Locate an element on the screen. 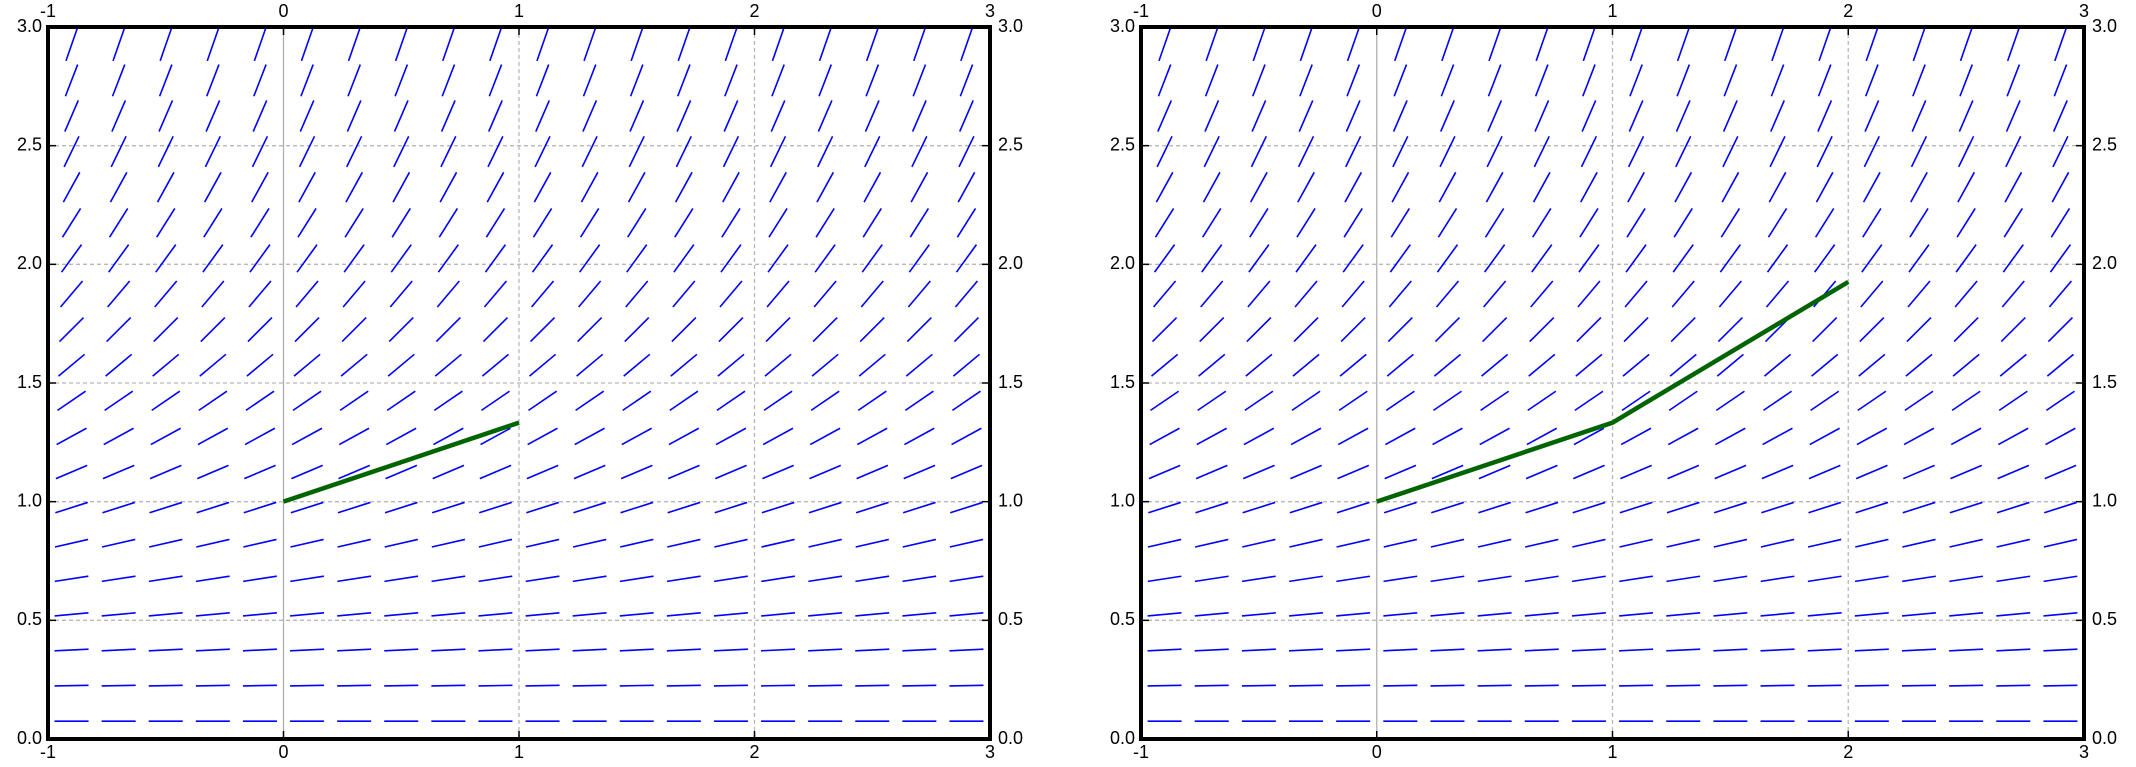 Image resolution: width=2136 pixels, height=767 pixels. y-tick-label: 2.5 is located at coordinates (29, 144).